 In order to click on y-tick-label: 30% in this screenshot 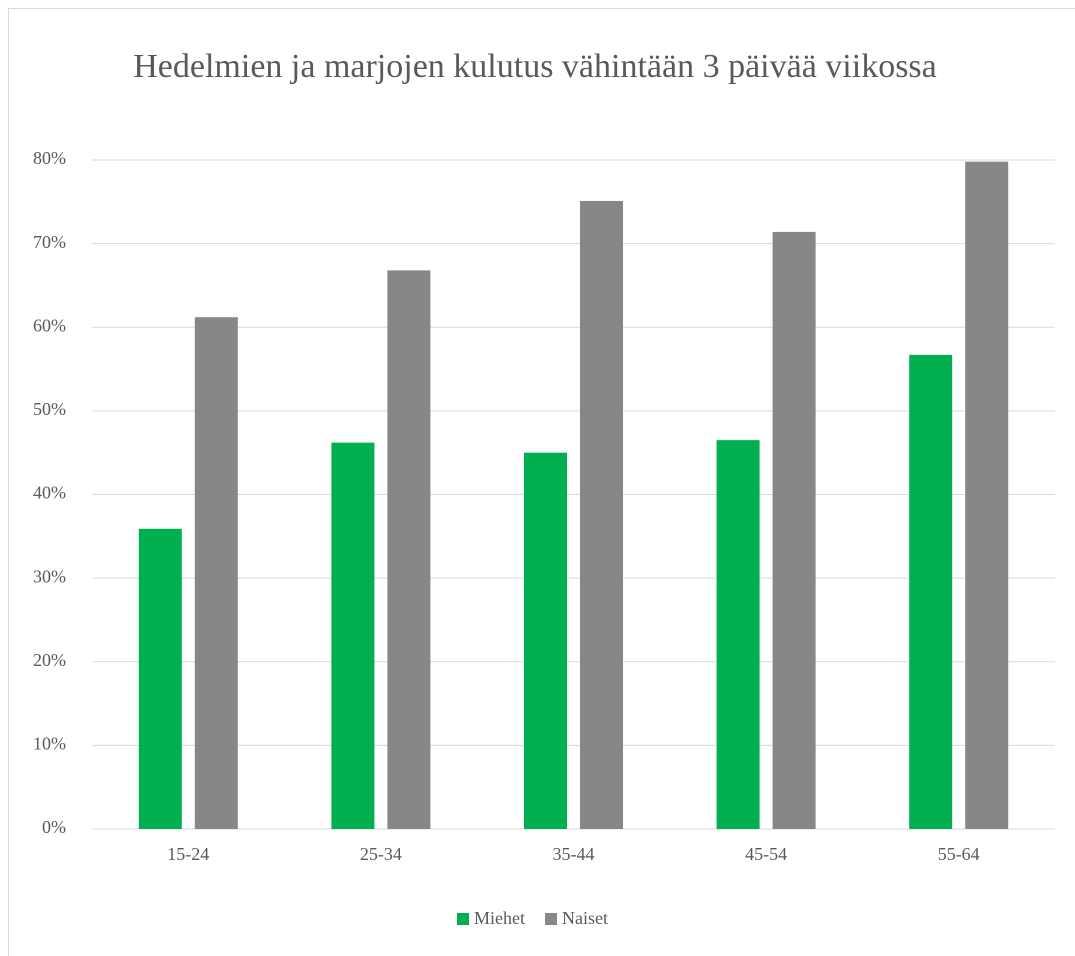, I will do `click(49, 576)`.